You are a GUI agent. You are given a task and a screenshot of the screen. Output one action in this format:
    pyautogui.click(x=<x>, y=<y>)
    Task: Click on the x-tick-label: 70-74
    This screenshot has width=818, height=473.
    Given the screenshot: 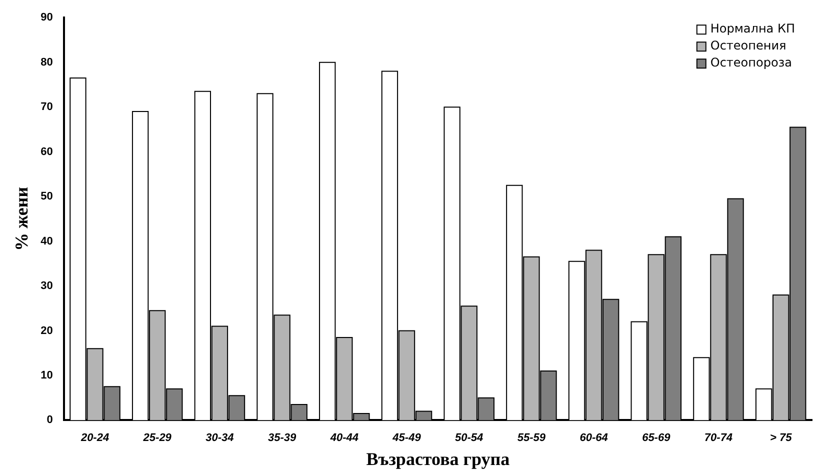 What is the action you would take?
    pyautogui.click(x=718, y=438)
    